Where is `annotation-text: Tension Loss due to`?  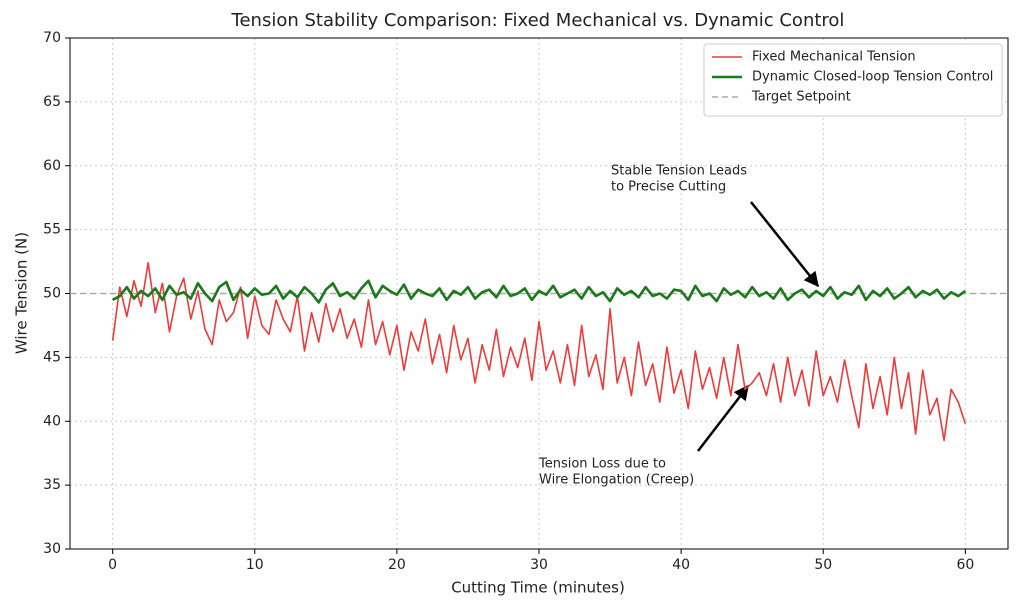
annotation-text: Tension Loss due to is located at coordinates (602, 464).